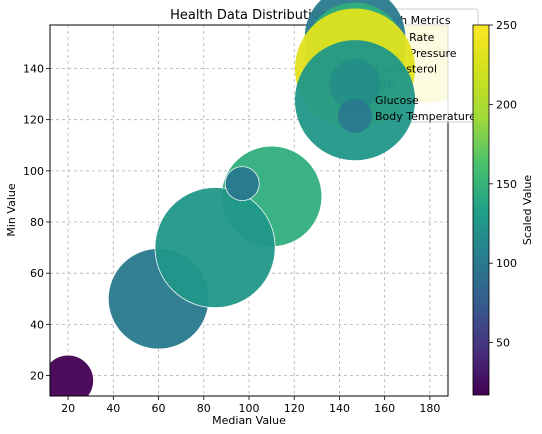  I want to click on y-tick-label: 120, so click(33, 120).